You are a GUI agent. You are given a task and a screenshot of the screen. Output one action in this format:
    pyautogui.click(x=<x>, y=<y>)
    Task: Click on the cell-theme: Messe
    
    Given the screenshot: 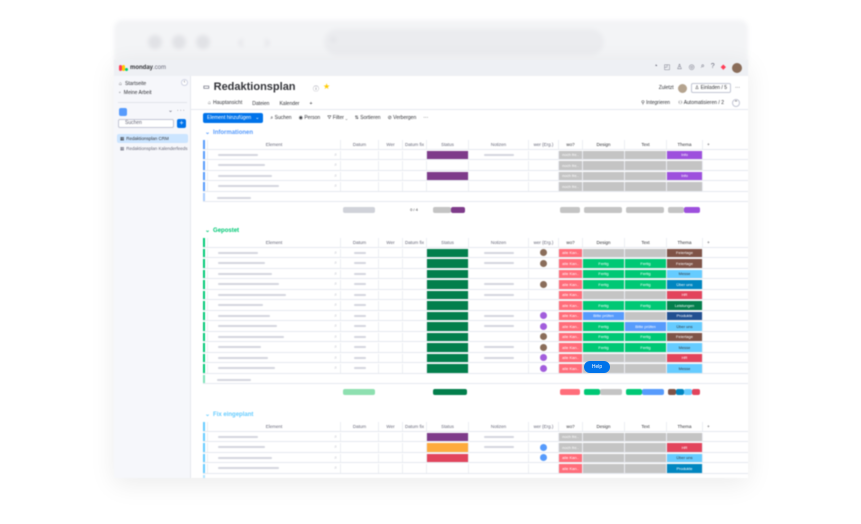 What is the action you would take?
    pyautogui.click(x=684, y=273)
    